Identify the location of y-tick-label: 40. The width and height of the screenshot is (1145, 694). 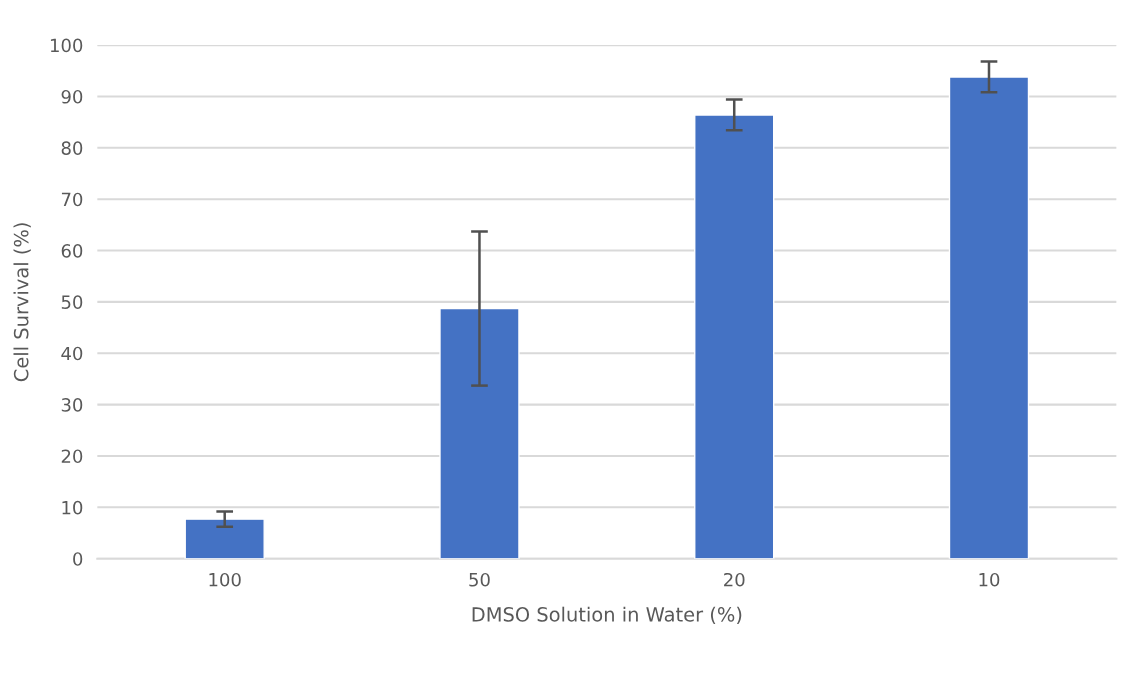
(72, 353).